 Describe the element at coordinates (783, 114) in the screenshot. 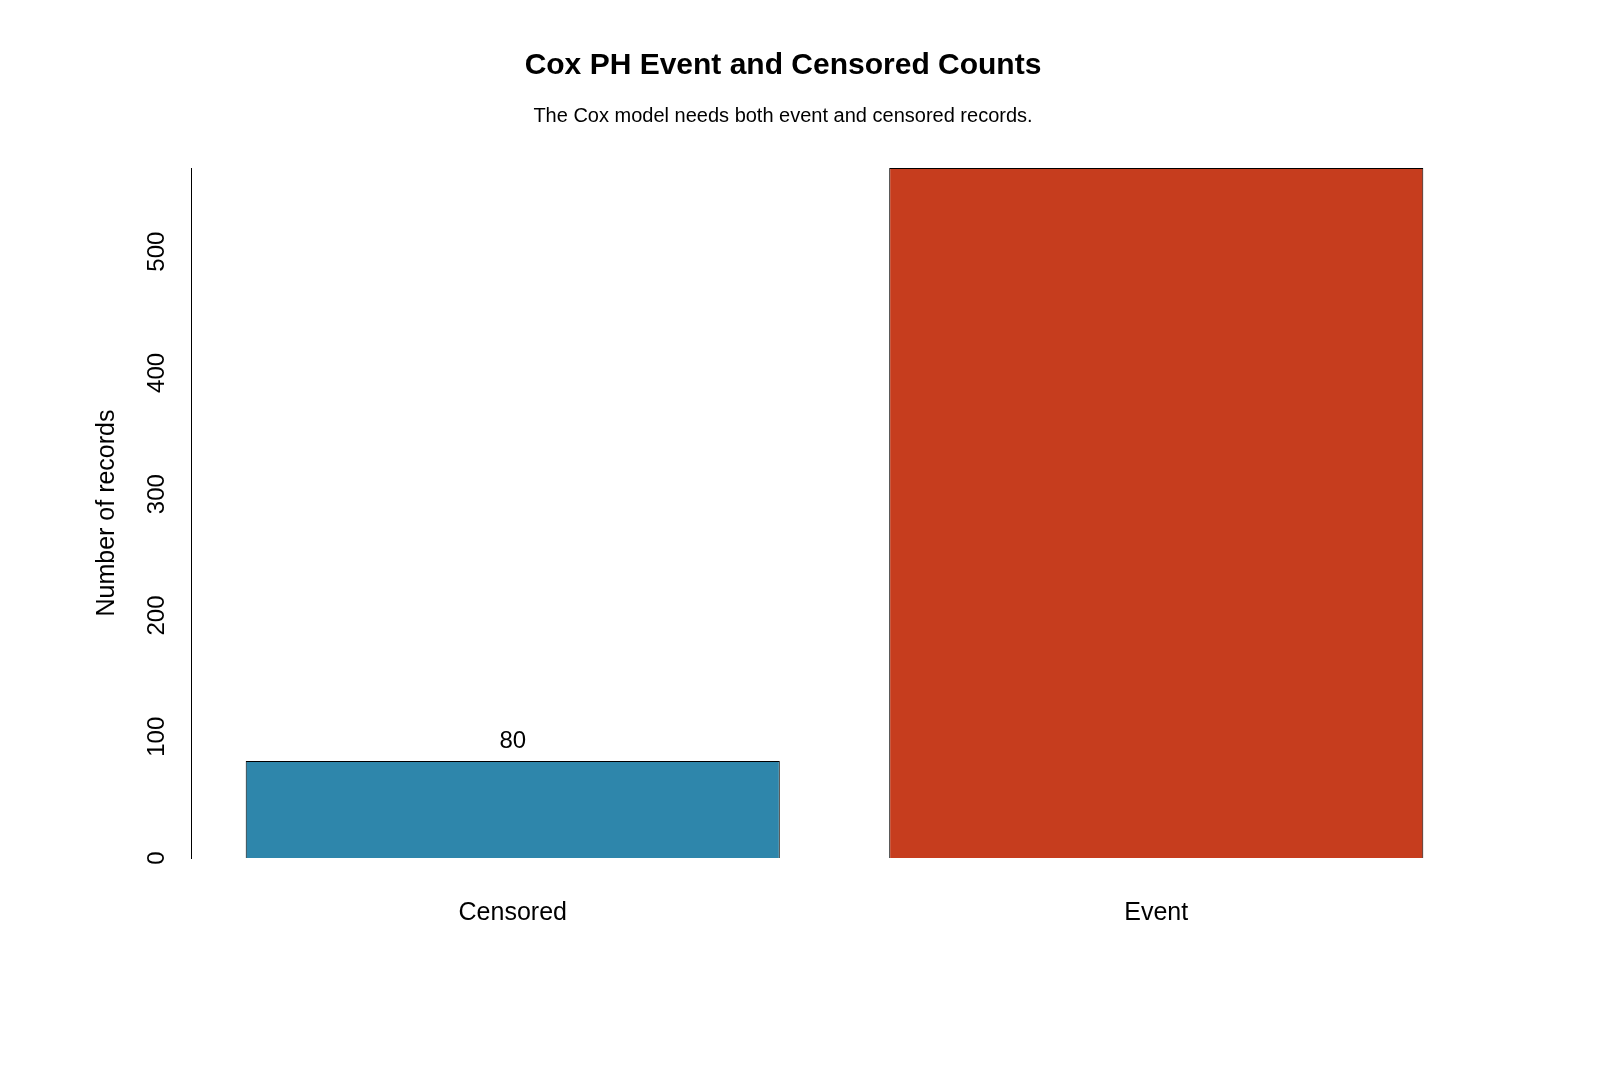

I see `chart-subtitle: The Cox model needs both event and censored records.` at that location.